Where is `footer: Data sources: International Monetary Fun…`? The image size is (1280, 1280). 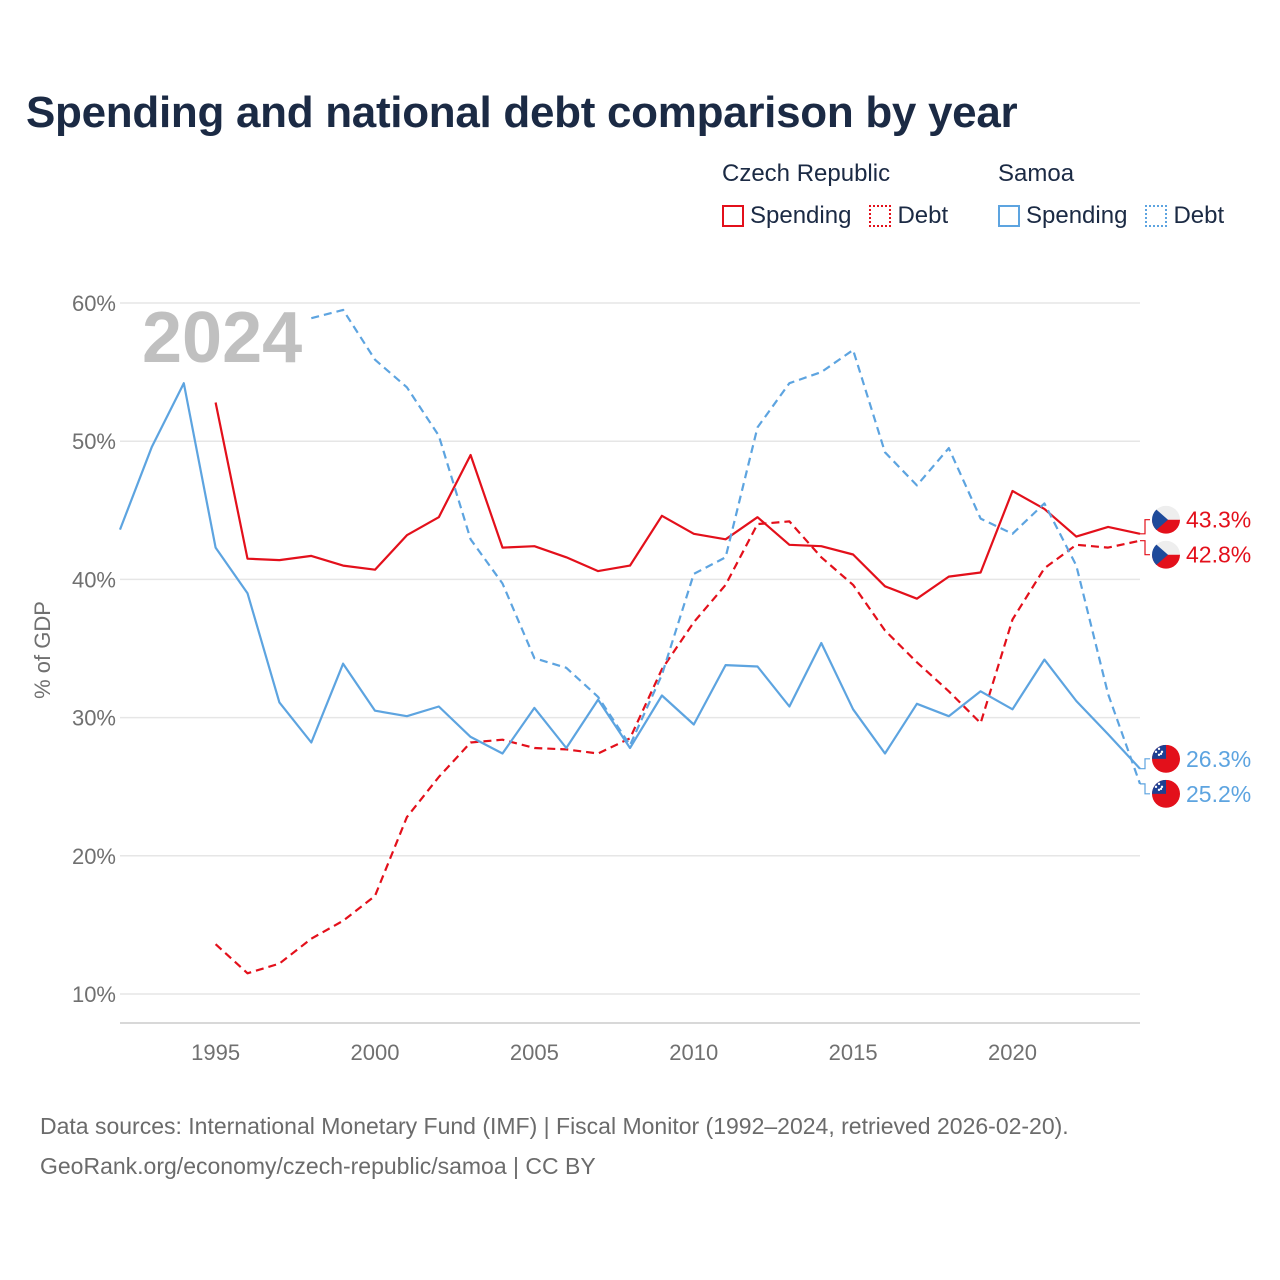
footer: Data sources: International Monetary Fun… is located at coordinates (554, 1146).